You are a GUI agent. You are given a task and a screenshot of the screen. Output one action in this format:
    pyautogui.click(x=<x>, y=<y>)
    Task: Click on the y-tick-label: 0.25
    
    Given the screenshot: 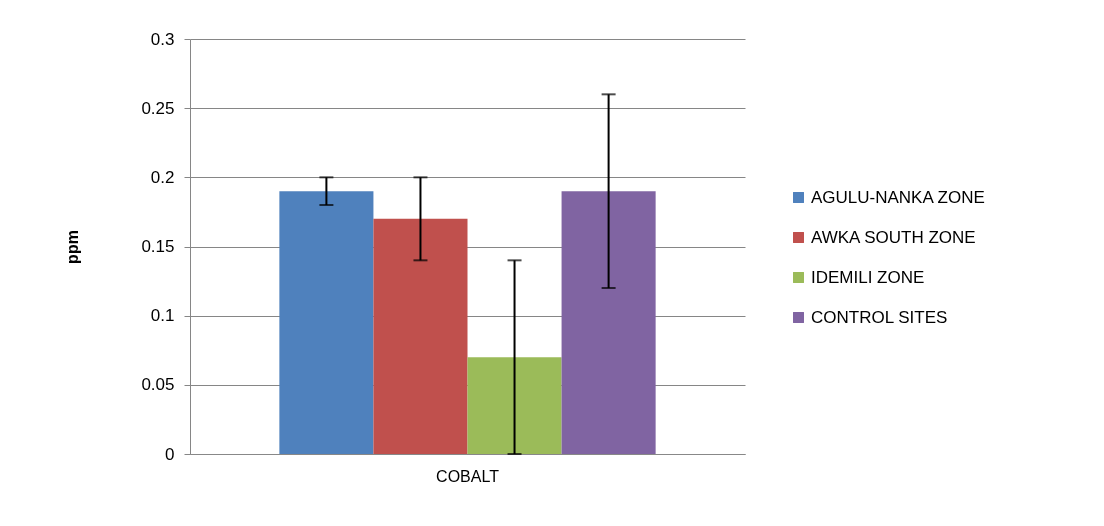 What is the action you would take?
    pyautogui.click(x=158, y=108)
    